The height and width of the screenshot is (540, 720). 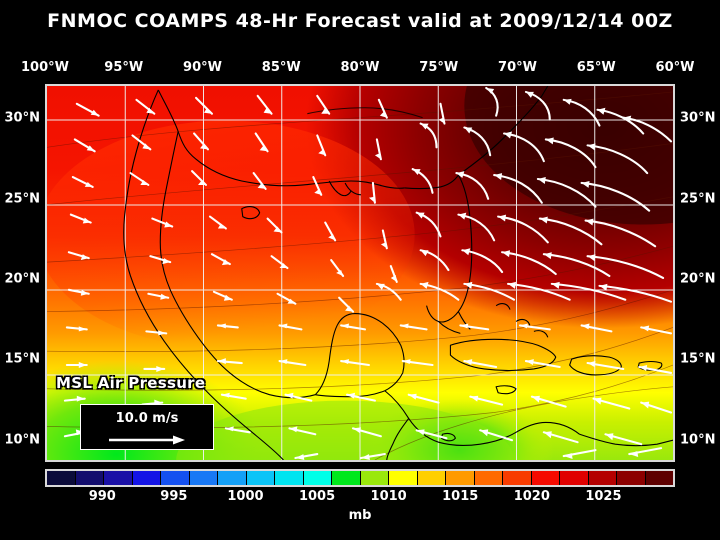 What do you see at coordinates (388, 496) in the screenshot?
I see `colorbar-tick-label: 1010` at bounding box center [388, 496].